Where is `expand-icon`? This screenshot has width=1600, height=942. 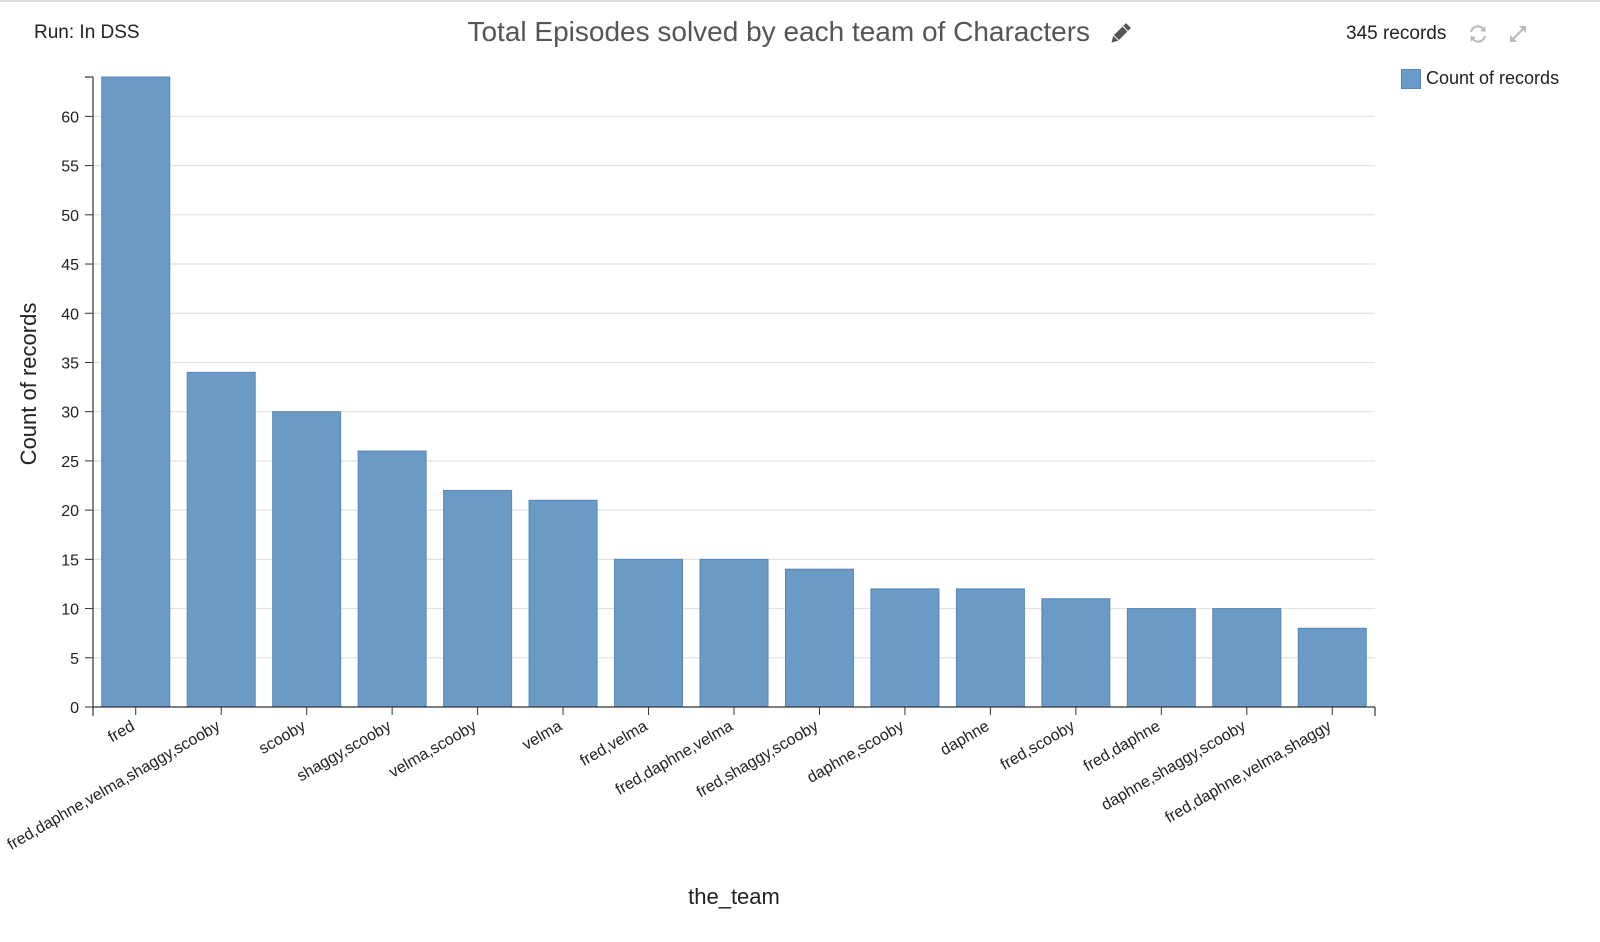 expand-icon is located at coordinates (1518, 34).